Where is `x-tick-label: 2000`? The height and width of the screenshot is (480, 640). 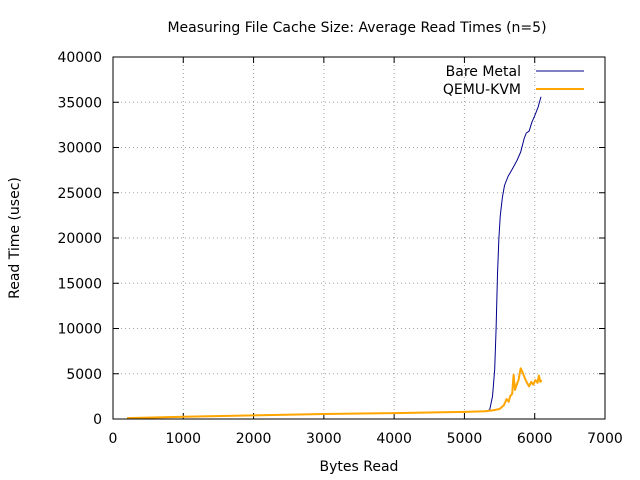 x-tick-label: 2000 is located at coordinates (254, 439).